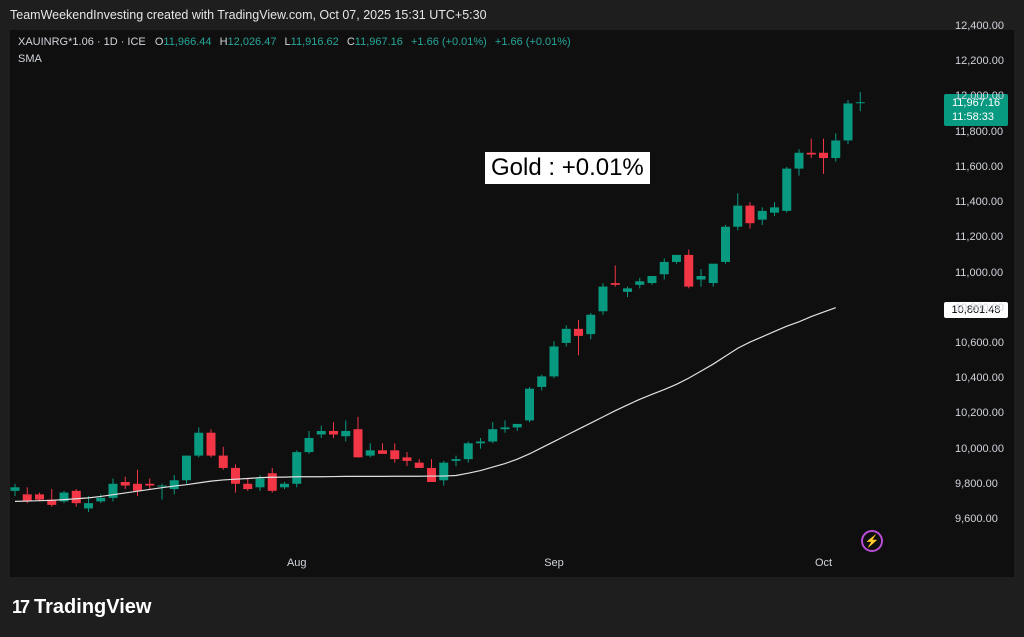 The height and width of the screenshot is (637, 1024). What do you see at coordinates (979, 131) in the screenshot?
I see `y-tick-label: 11,800.00` at bounding box center [979, 131].